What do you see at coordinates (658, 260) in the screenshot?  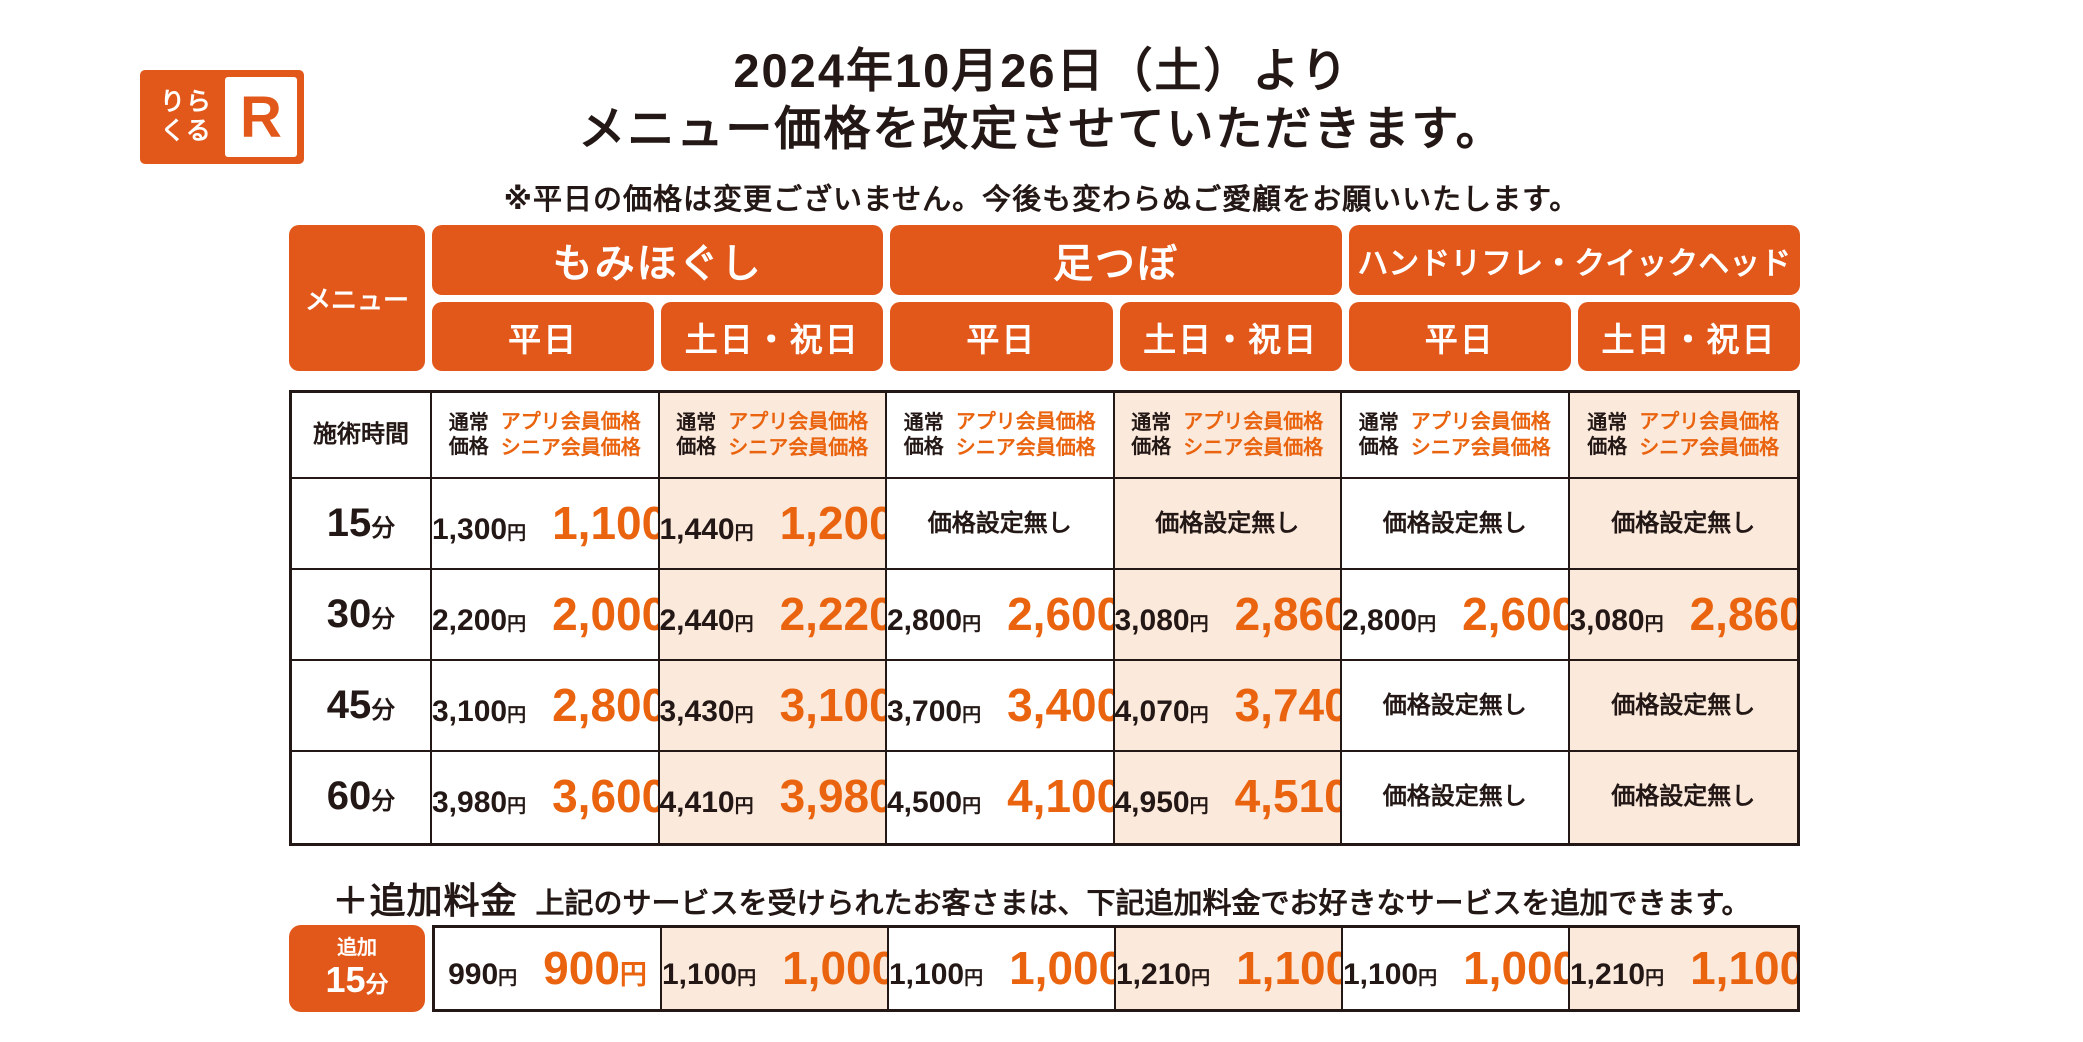 I see `category-momihogushi: もみほぐし` at bounding box center [658, 260].